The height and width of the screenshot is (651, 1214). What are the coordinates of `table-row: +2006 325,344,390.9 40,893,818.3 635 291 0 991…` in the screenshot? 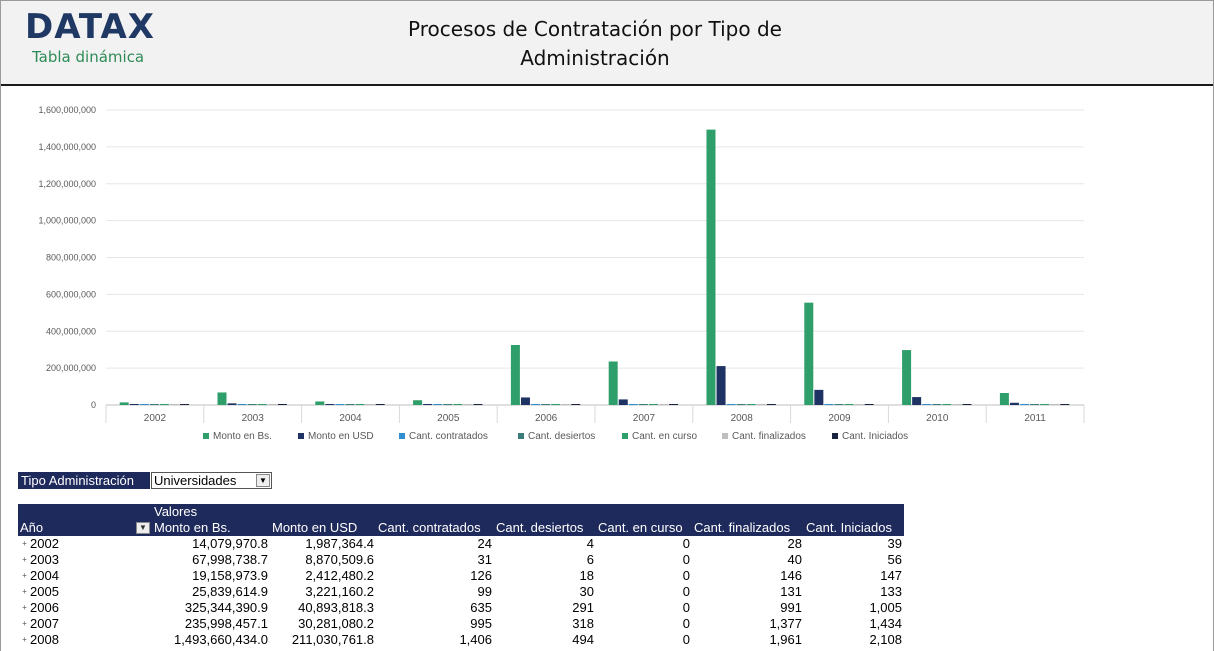 It's located at (461, 608).